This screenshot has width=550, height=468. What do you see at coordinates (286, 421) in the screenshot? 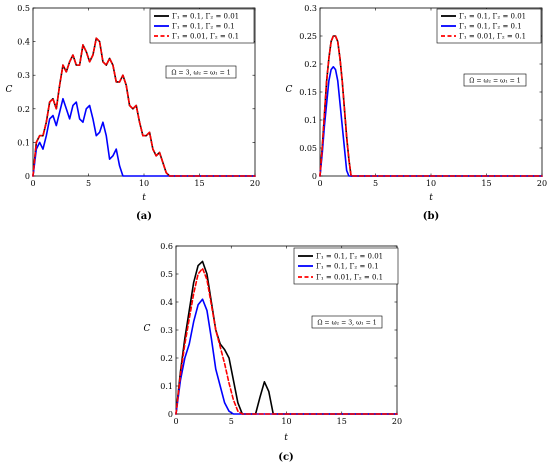
I see `panel-c-xtick-label-2: 10` at bounding box center [286, 421].